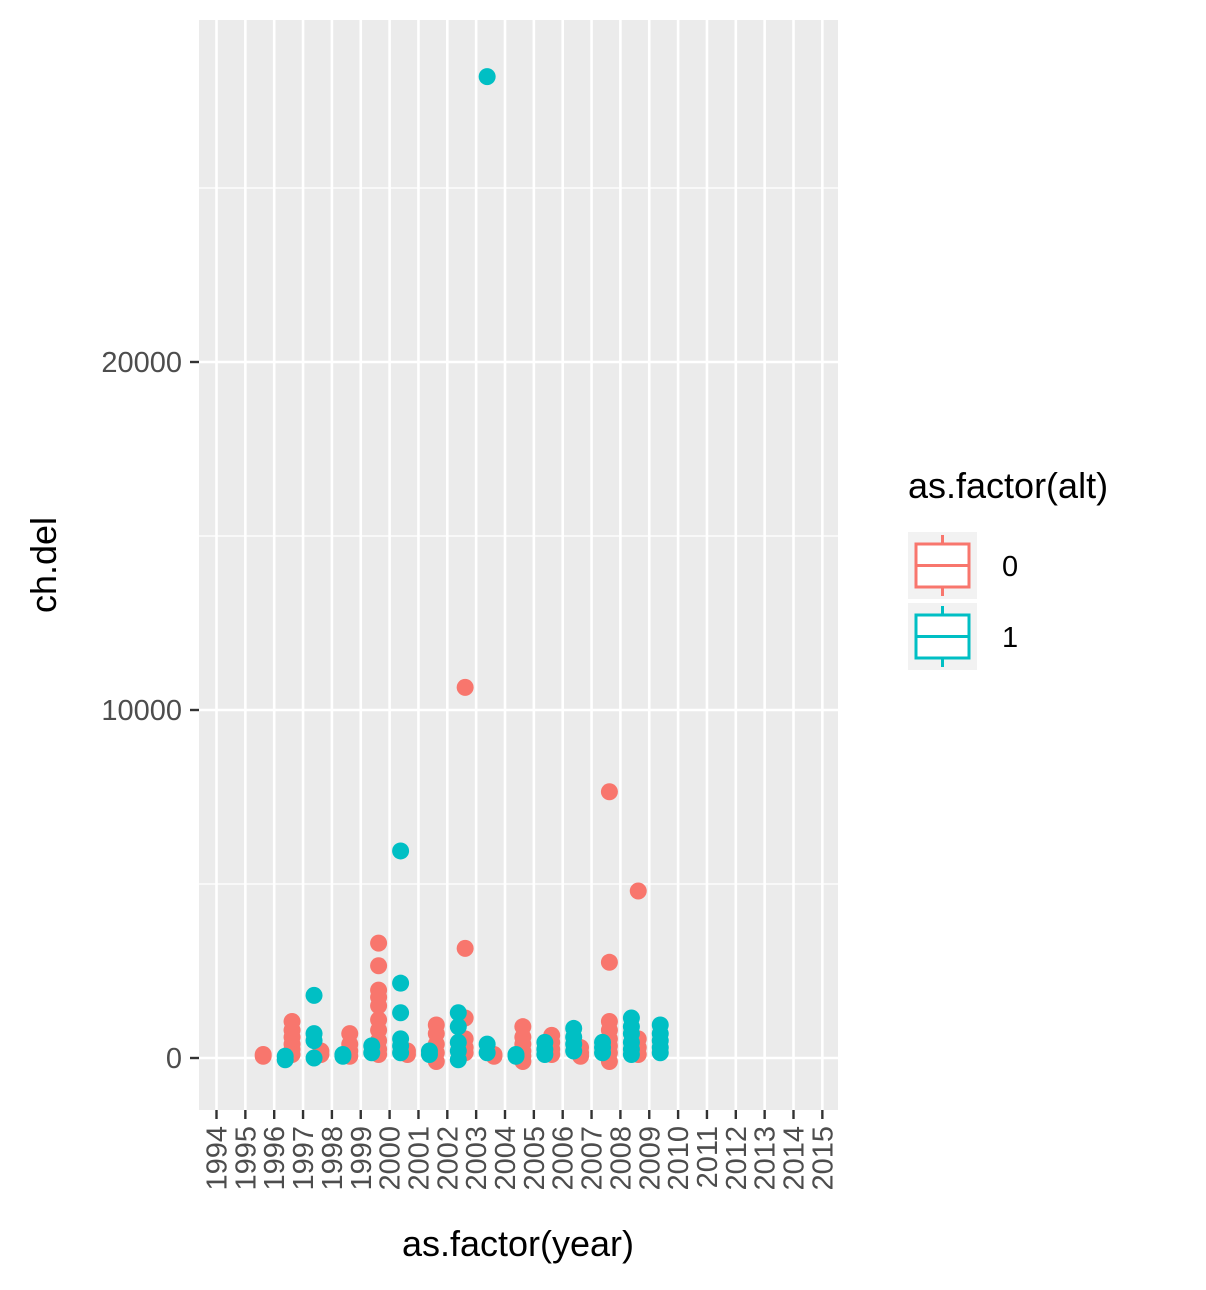 The height and width of the screenshot is (1290, 1206). I want to click on x-axis-title: as.factor(year), so click(518, 1243).